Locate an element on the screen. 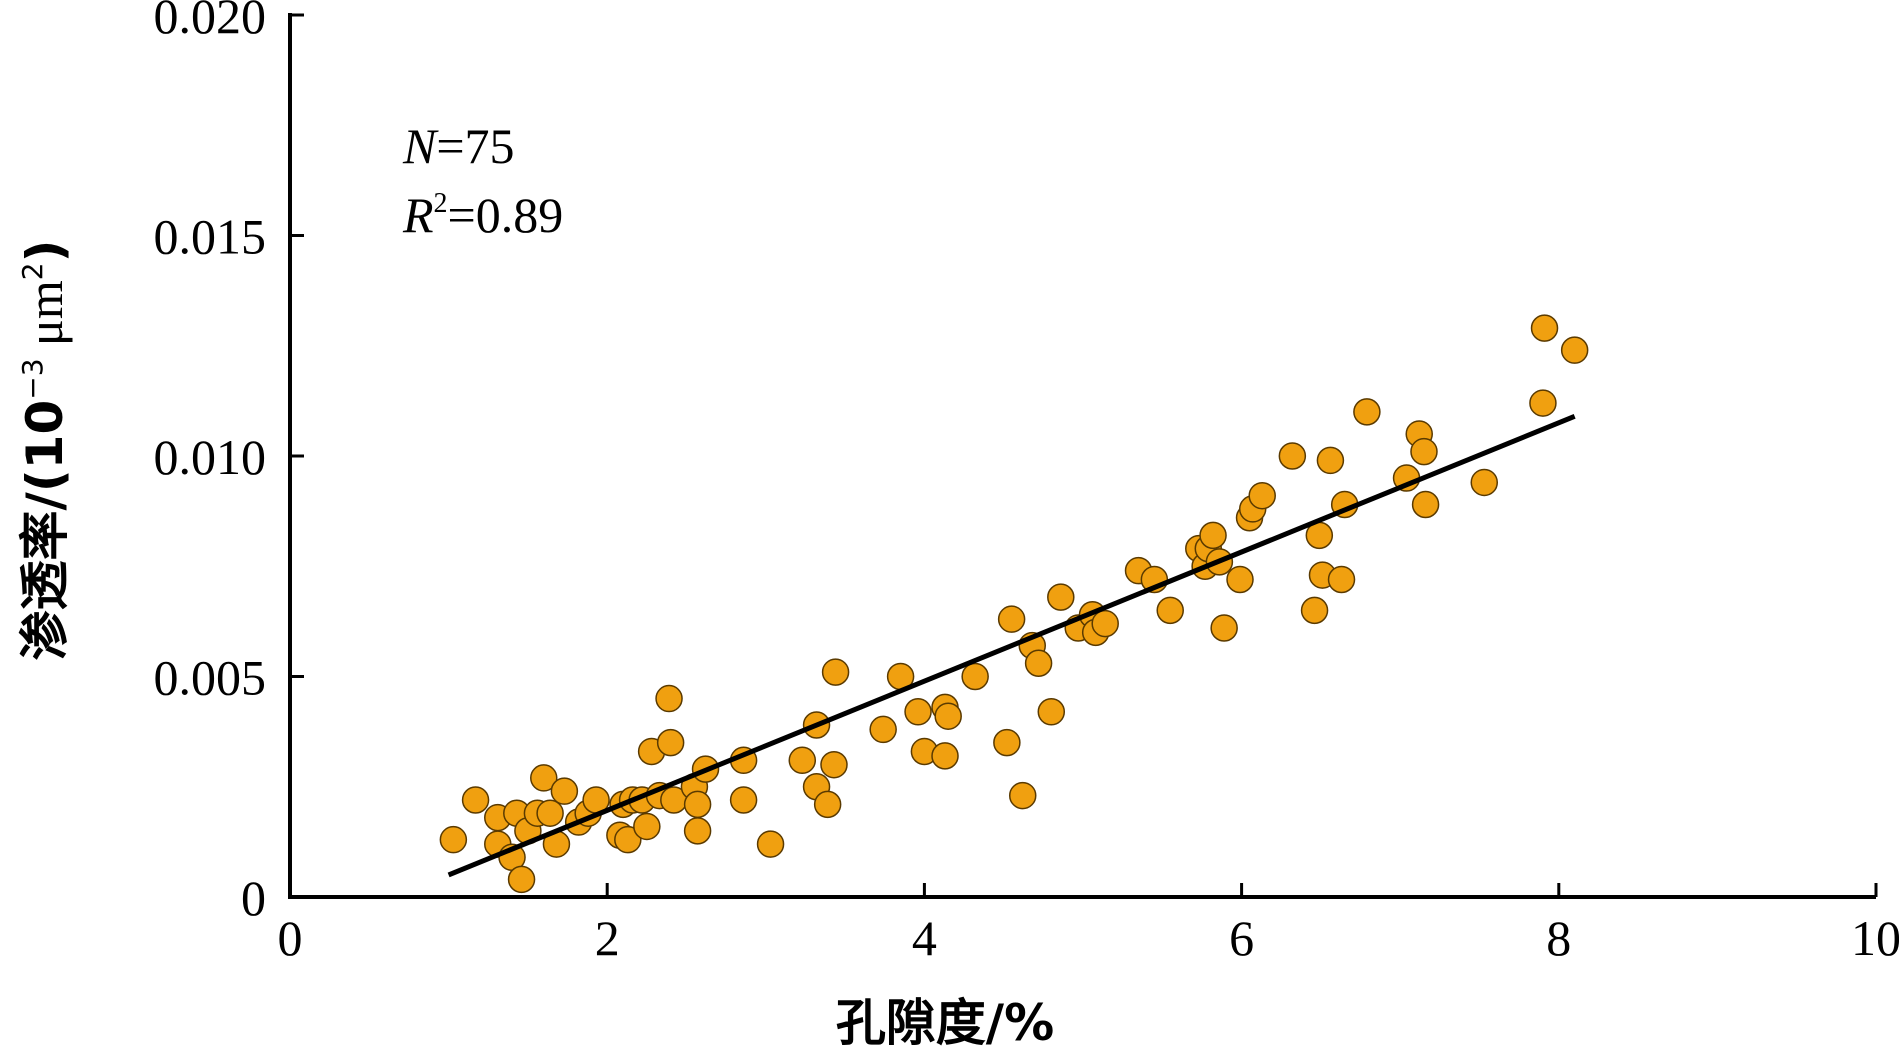 The width and height of the screenshot is (1899, 1055). n-variable: N is located at coordinates (420, 146).